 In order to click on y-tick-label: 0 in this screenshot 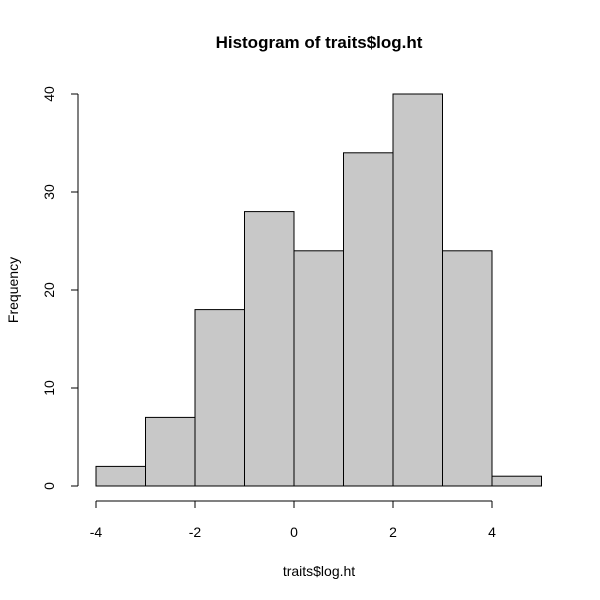, I will do `click(49, 486)`.